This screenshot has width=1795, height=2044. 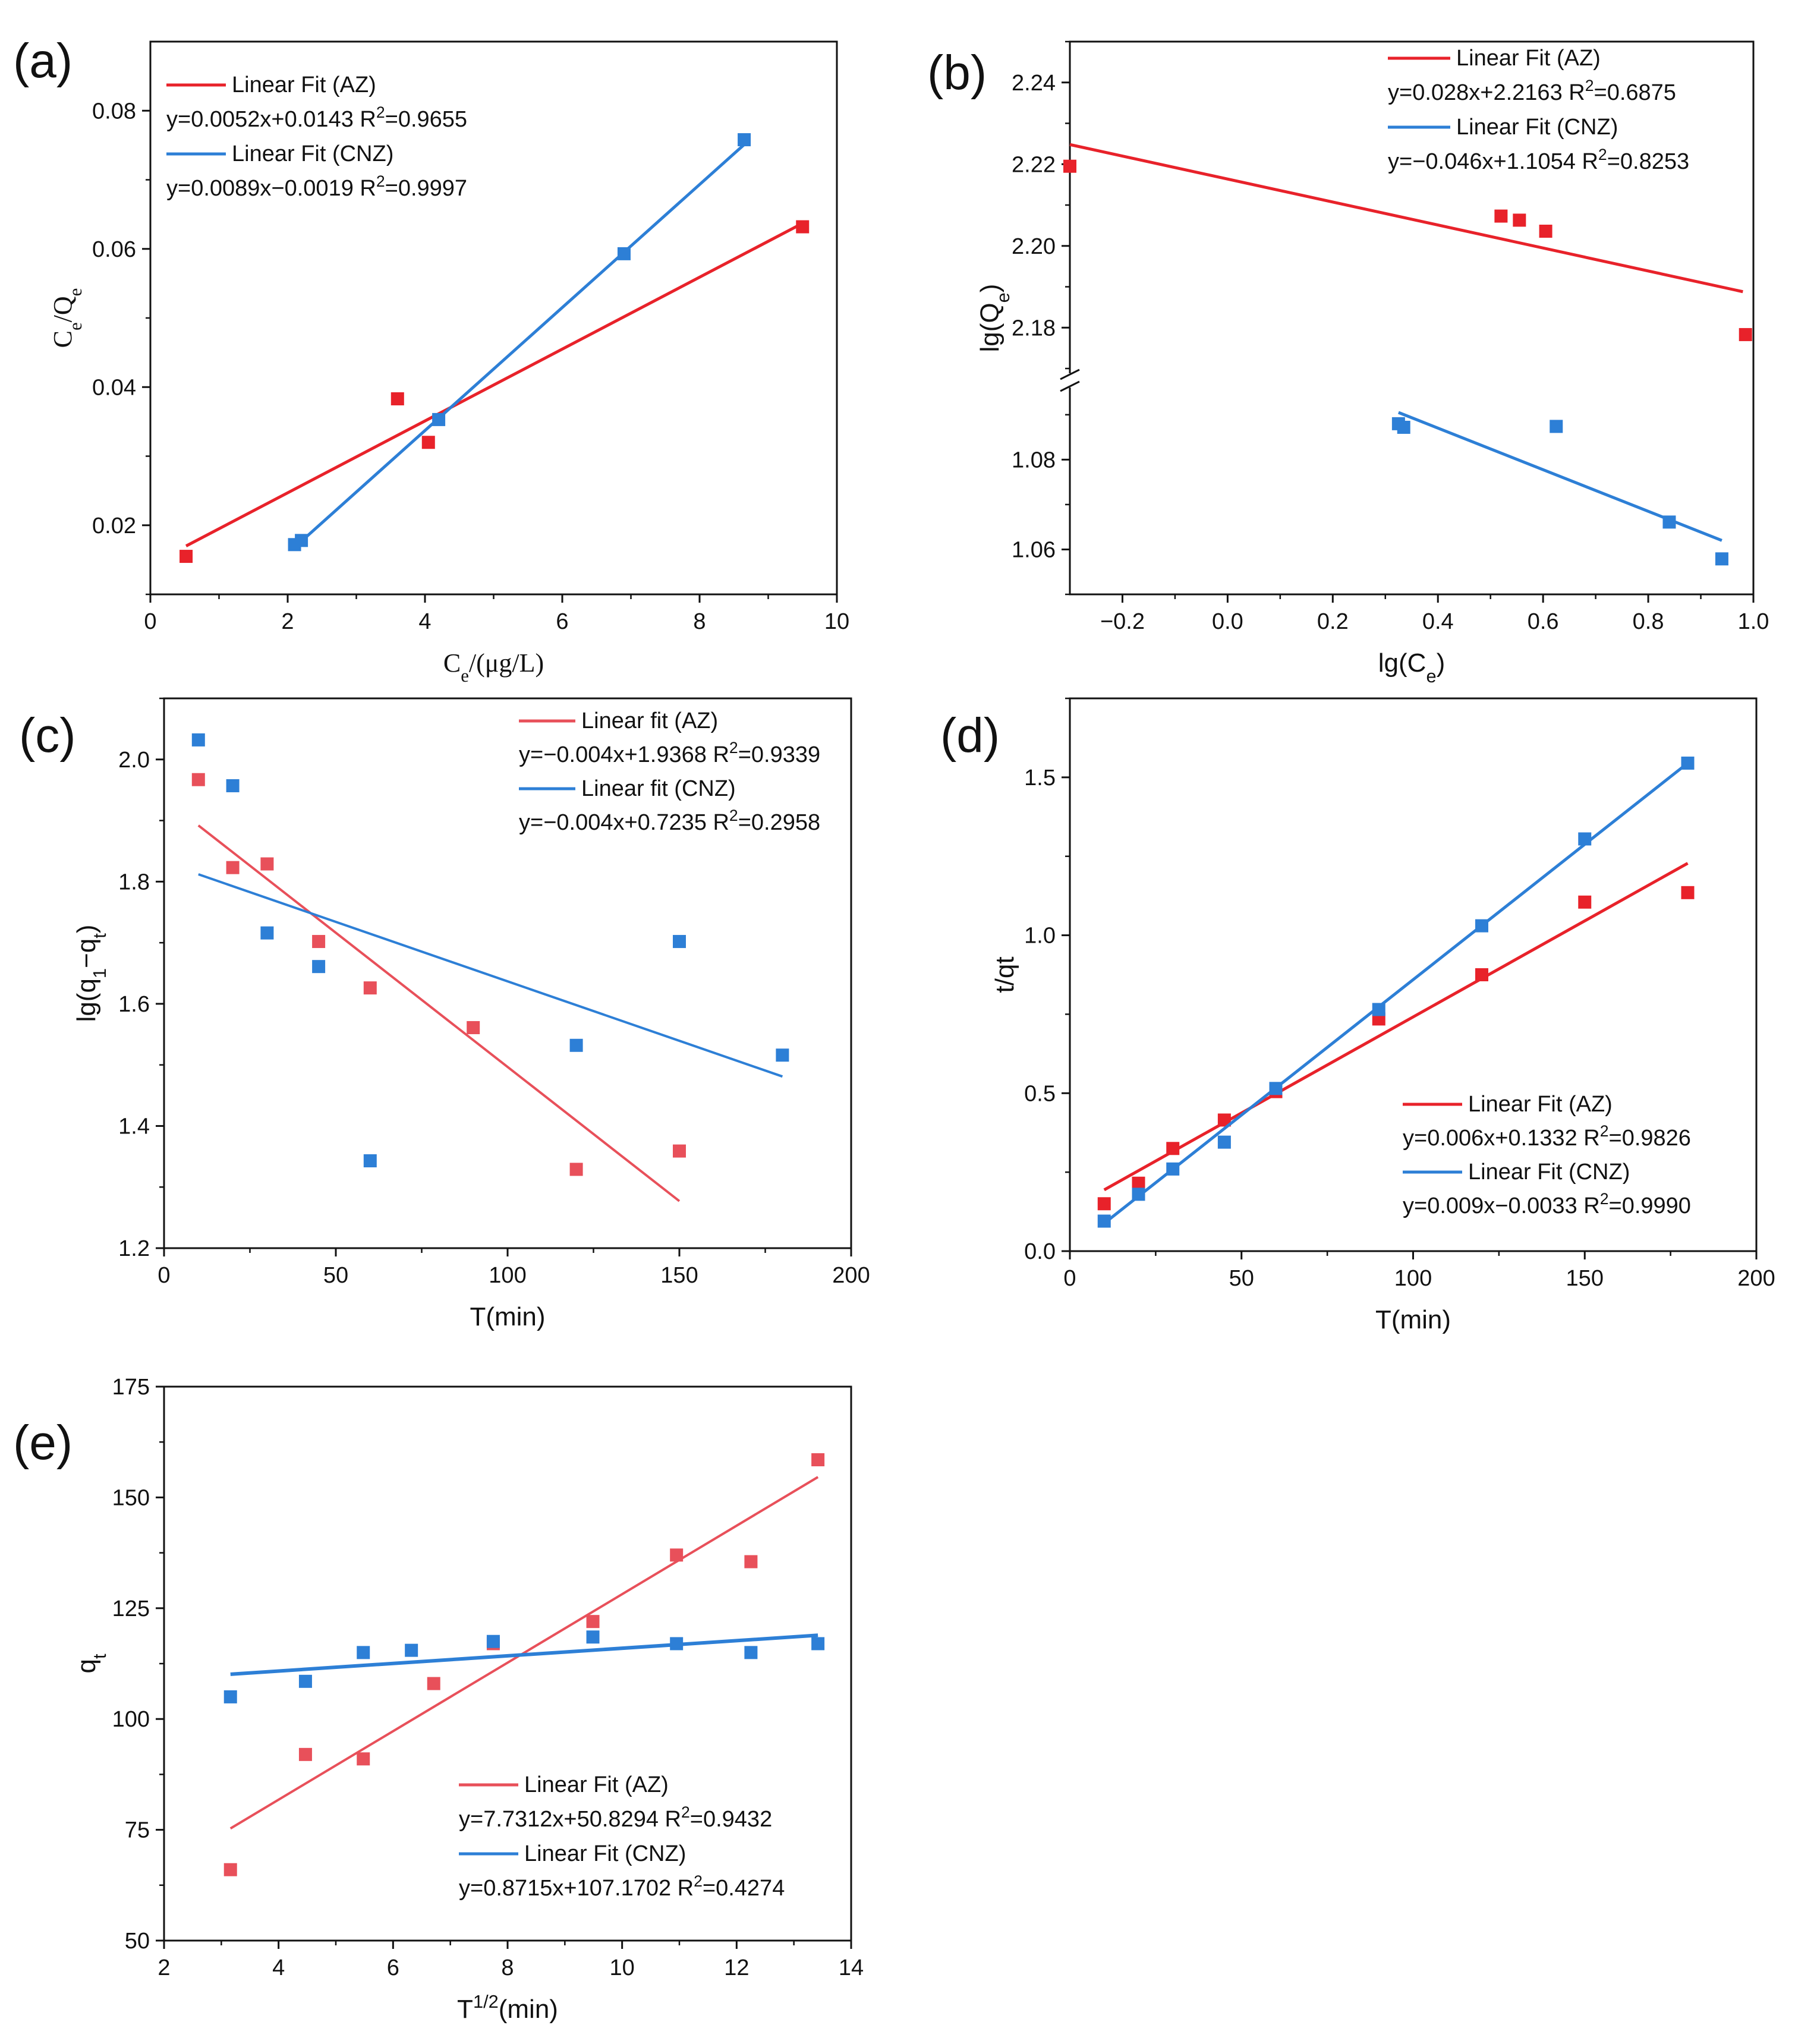 I want to click on legend-equation-cnz: y=0.0089x−0.0019 R2=0.9997, so click(x=316, y=186).